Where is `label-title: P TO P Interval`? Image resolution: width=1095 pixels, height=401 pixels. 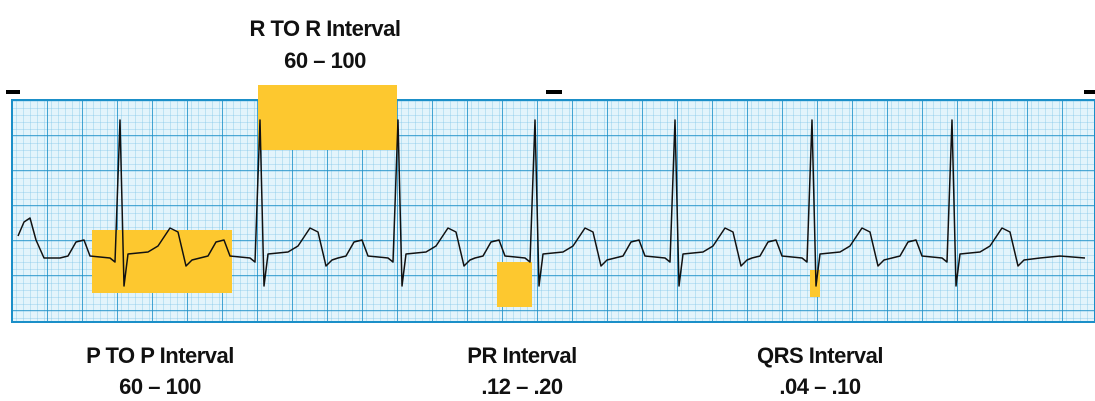
label-title: P TO P Interval is located at coordinates (160, 355).